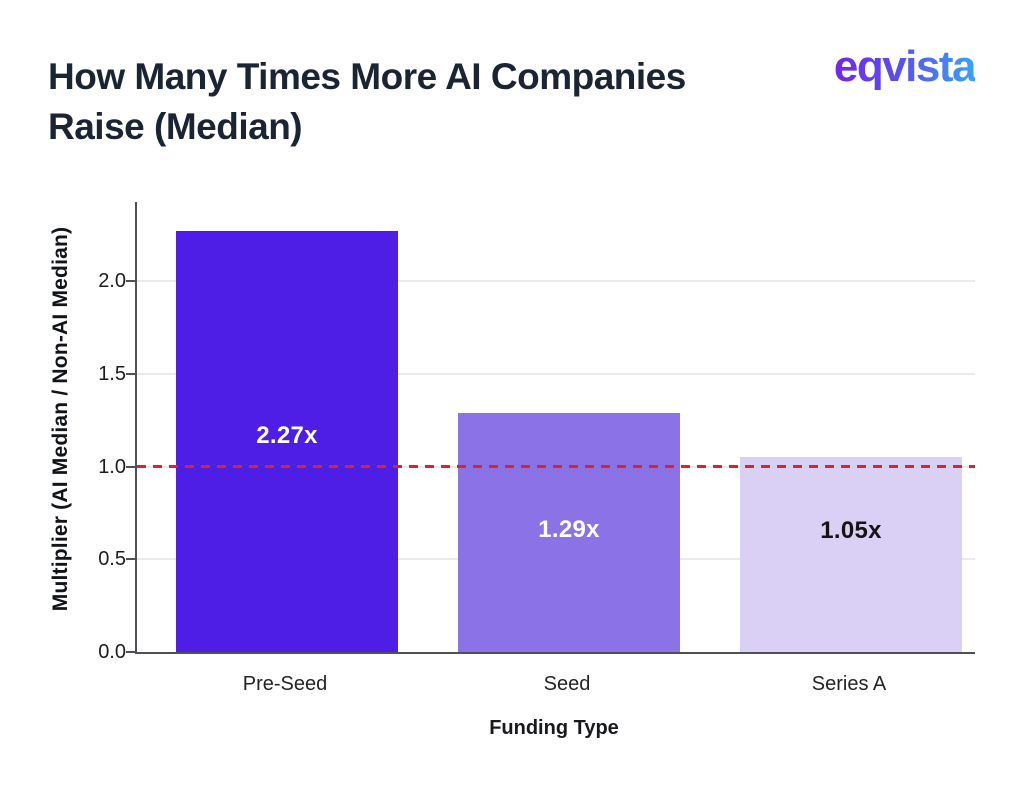  What do you see at coordinates (554, 728) in the screenshot?
I see `x-axis-title: Funding Type` at bounding box center [554, 728].